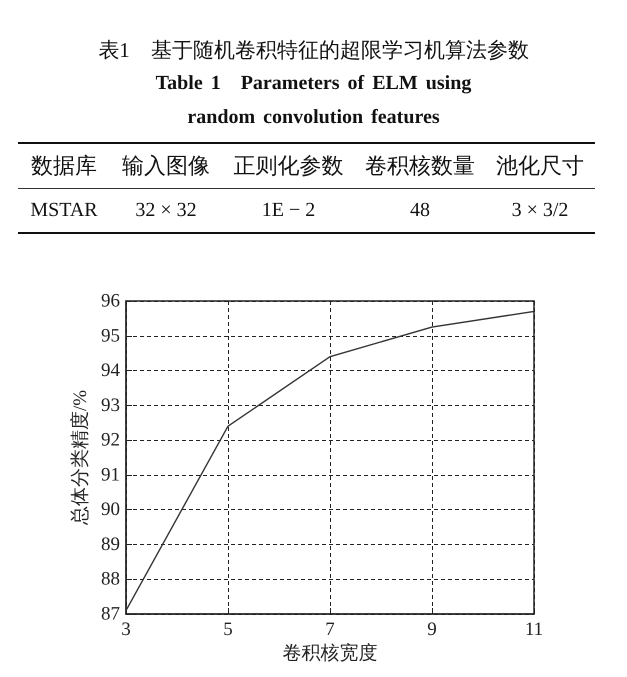 This screenshot has height=677, width=627. I want to click on y-tick-label: 92, so click(110, 440).